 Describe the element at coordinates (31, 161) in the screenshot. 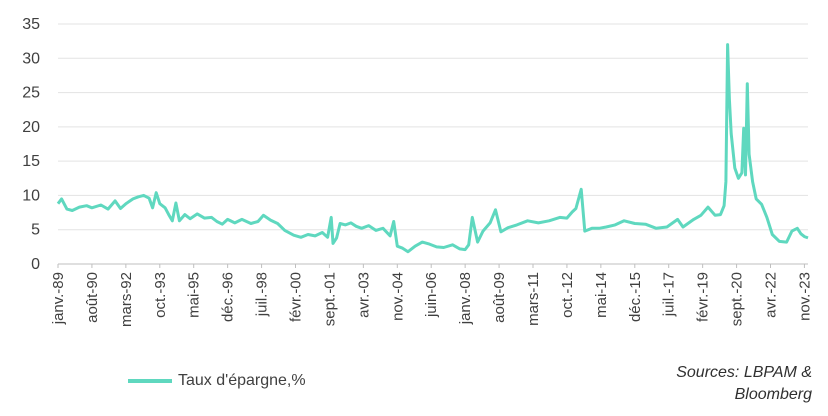

I see `y-tick-label: 15` at that location.